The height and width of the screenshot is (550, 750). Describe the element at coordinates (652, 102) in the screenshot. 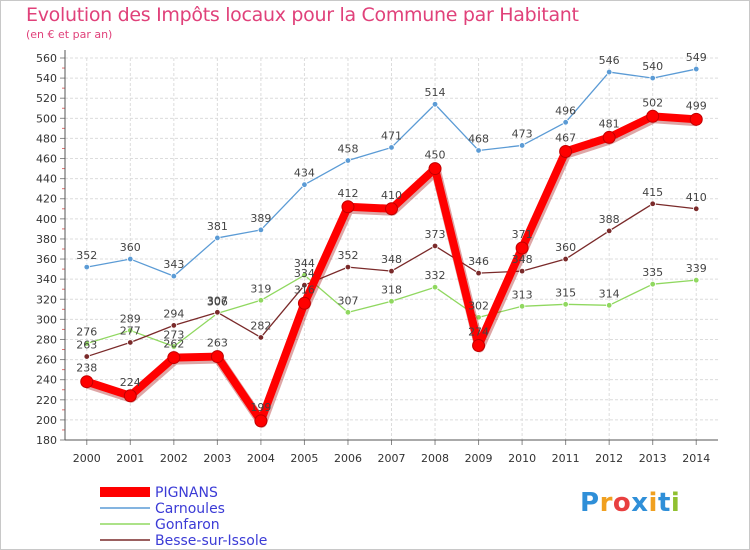

I see `data-label: 502` at that location.